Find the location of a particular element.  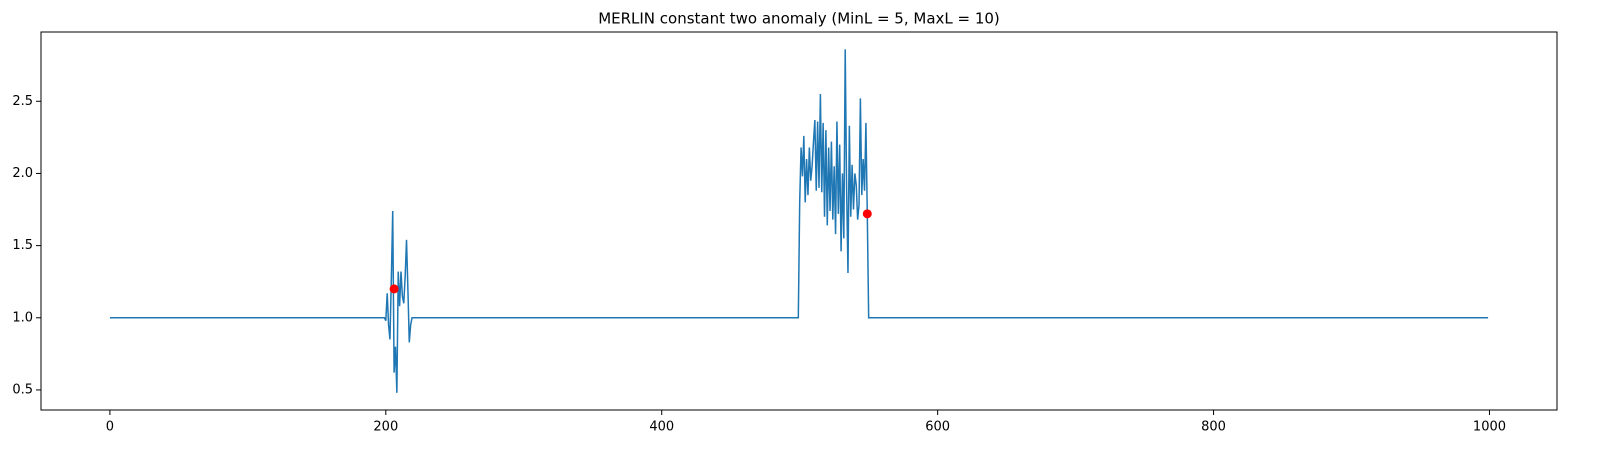

y-tick-label: 2.5 is located at coordinates (22, 101).